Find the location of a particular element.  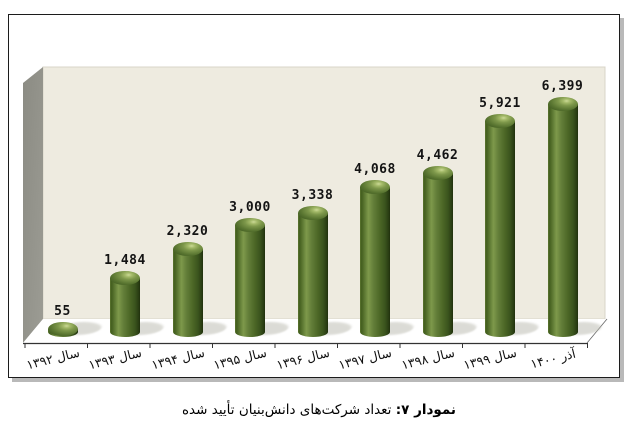

bar-value-label: 2,320 is located at coordinates (187, 231).